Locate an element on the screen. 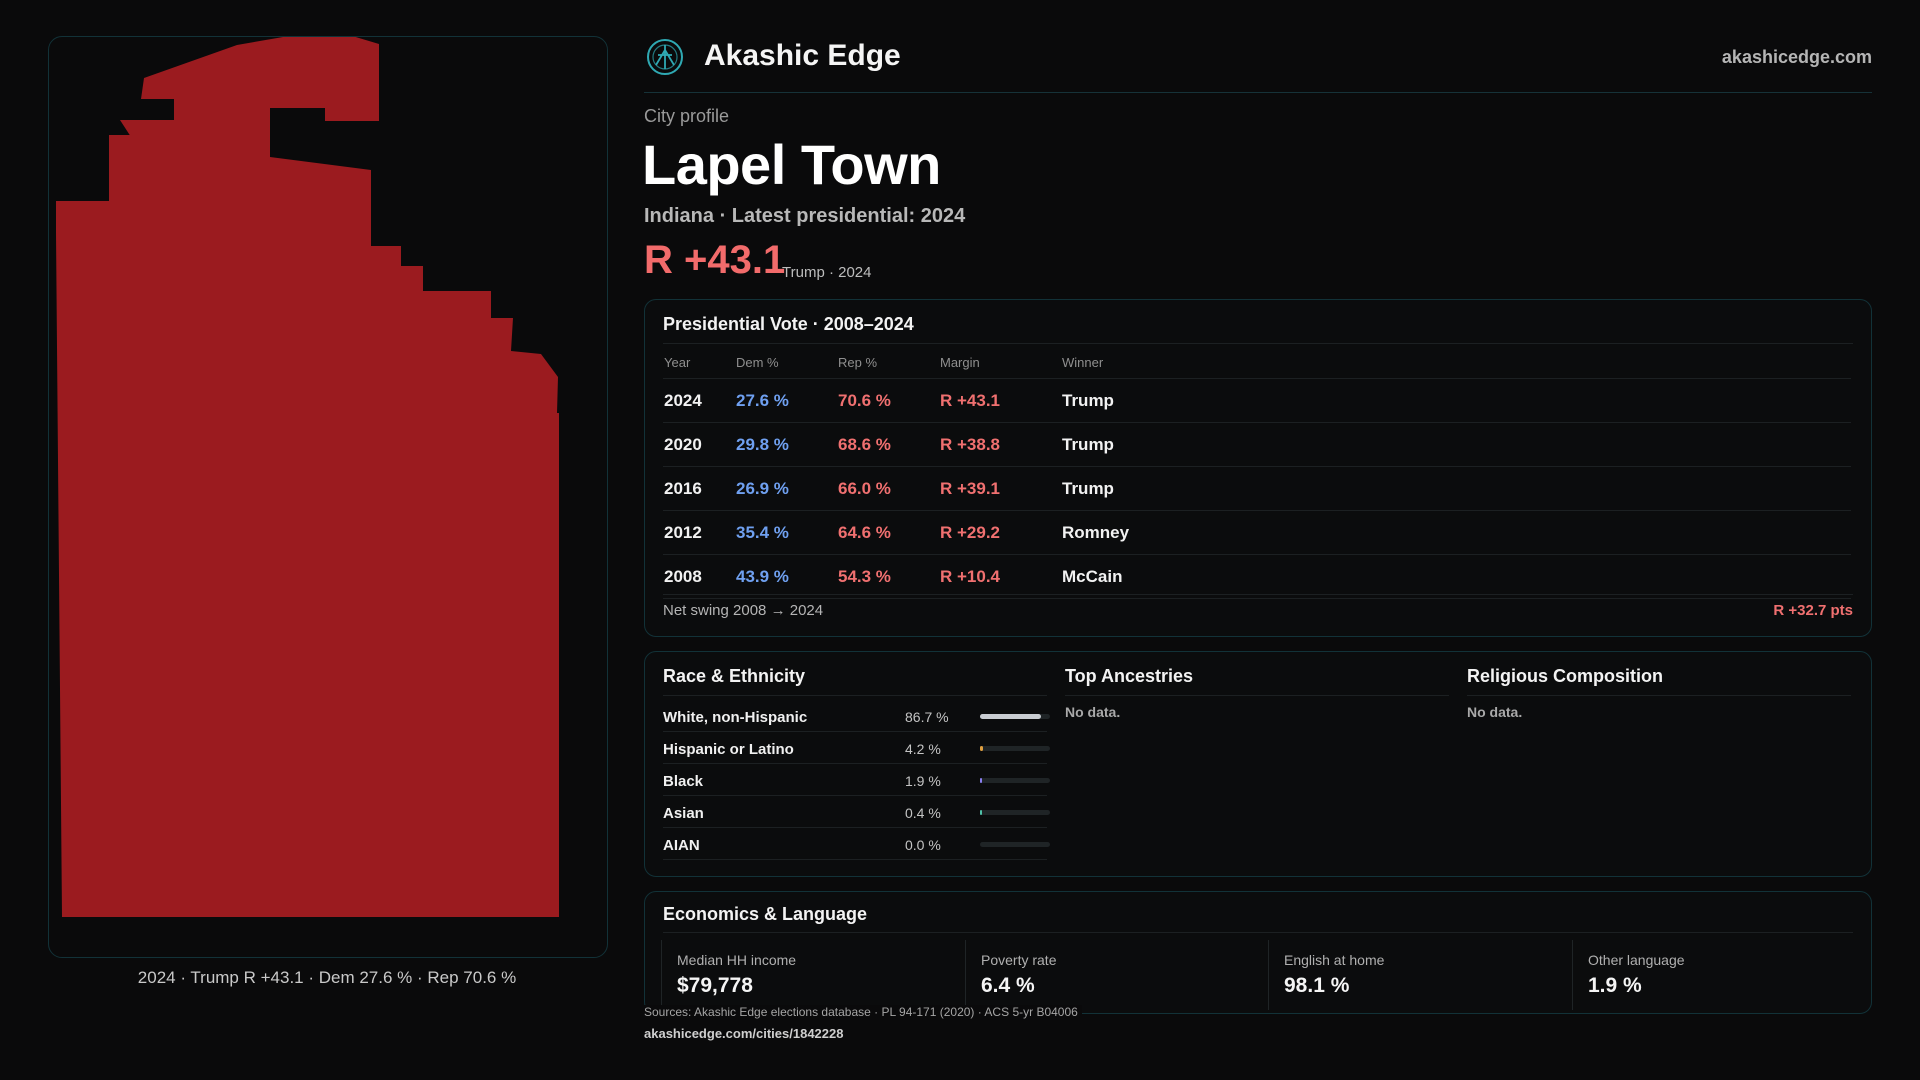 Image resolution: width=1920 pixels, height=1080 pixels. list-item: Asian 0.4 % is located at coordinates (856, 812).